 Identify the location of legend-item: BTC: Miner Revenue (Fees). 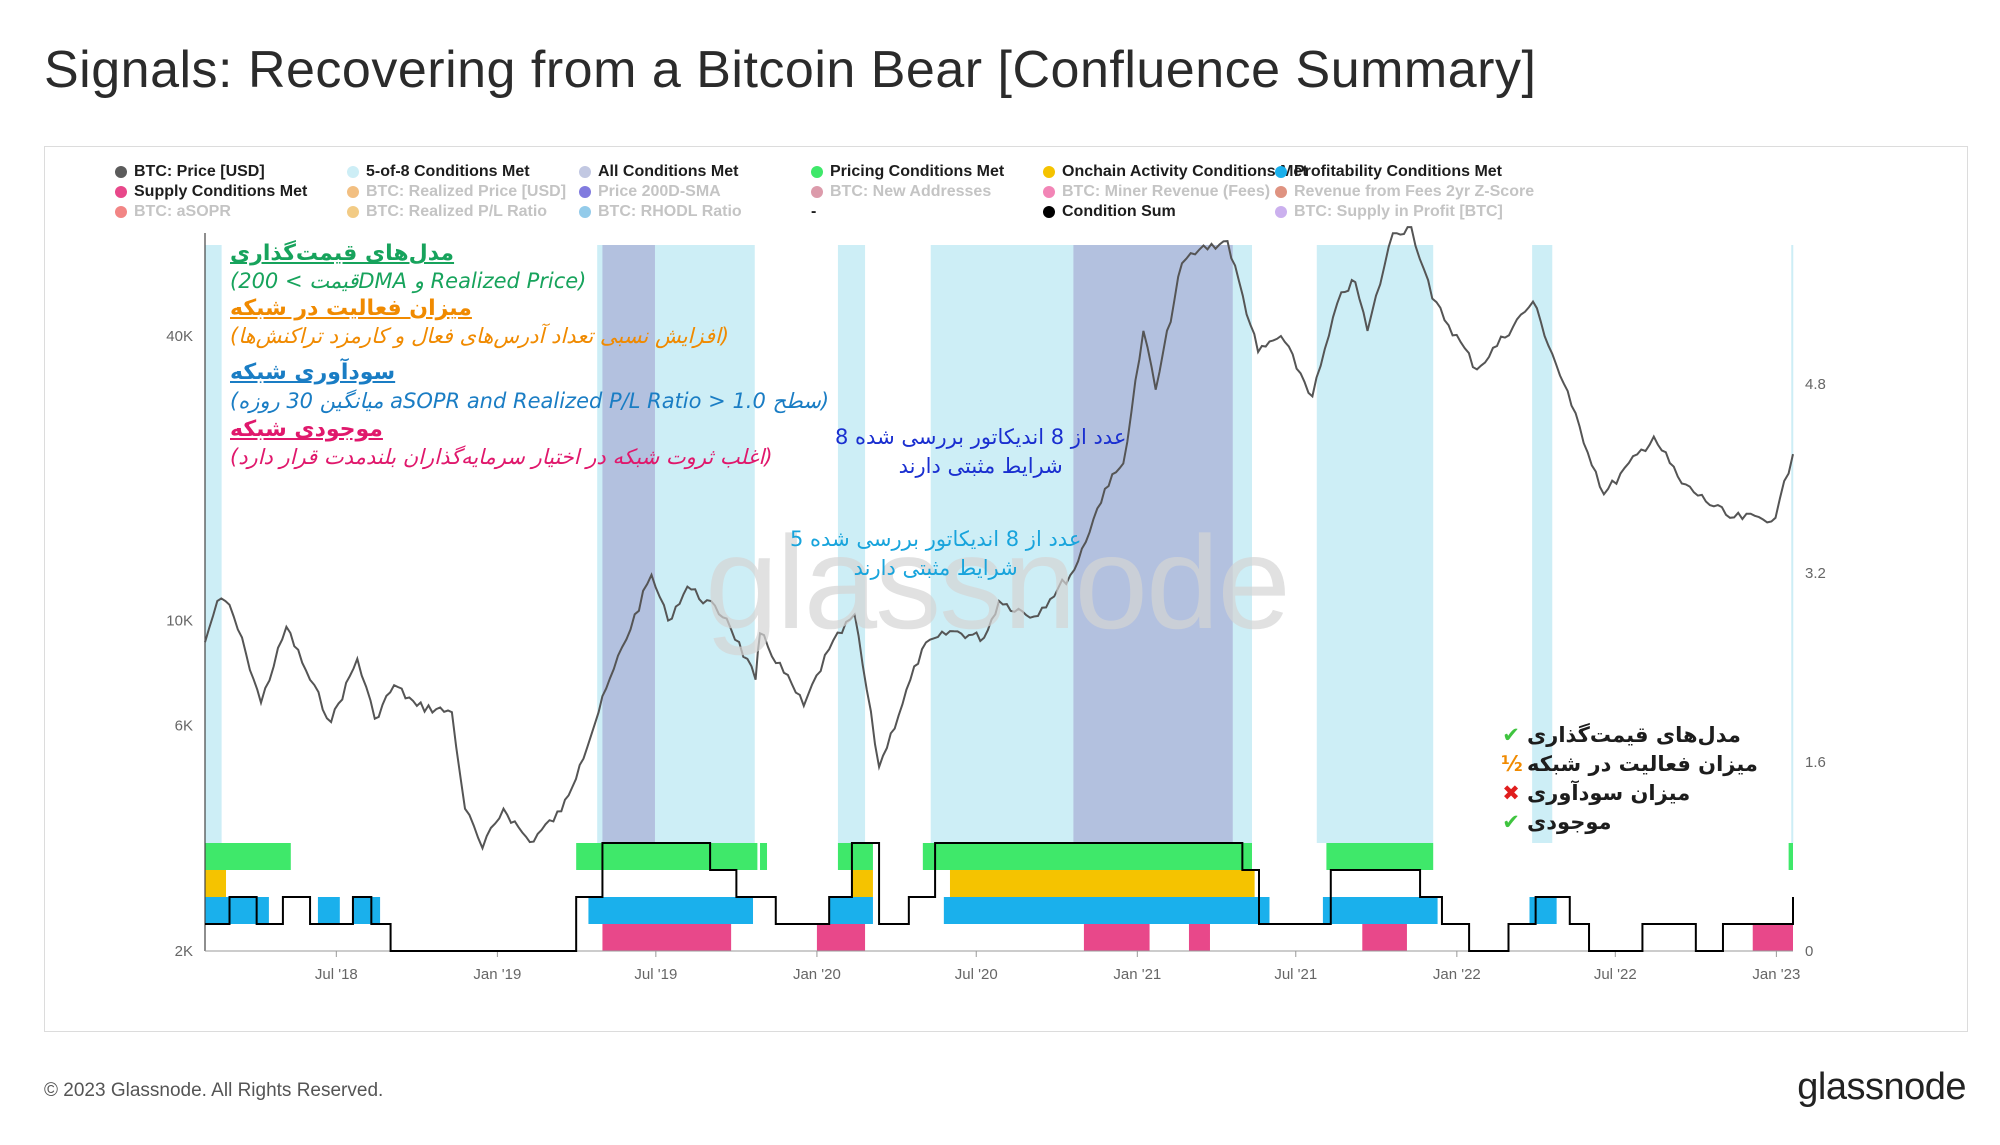
(1156, 192).